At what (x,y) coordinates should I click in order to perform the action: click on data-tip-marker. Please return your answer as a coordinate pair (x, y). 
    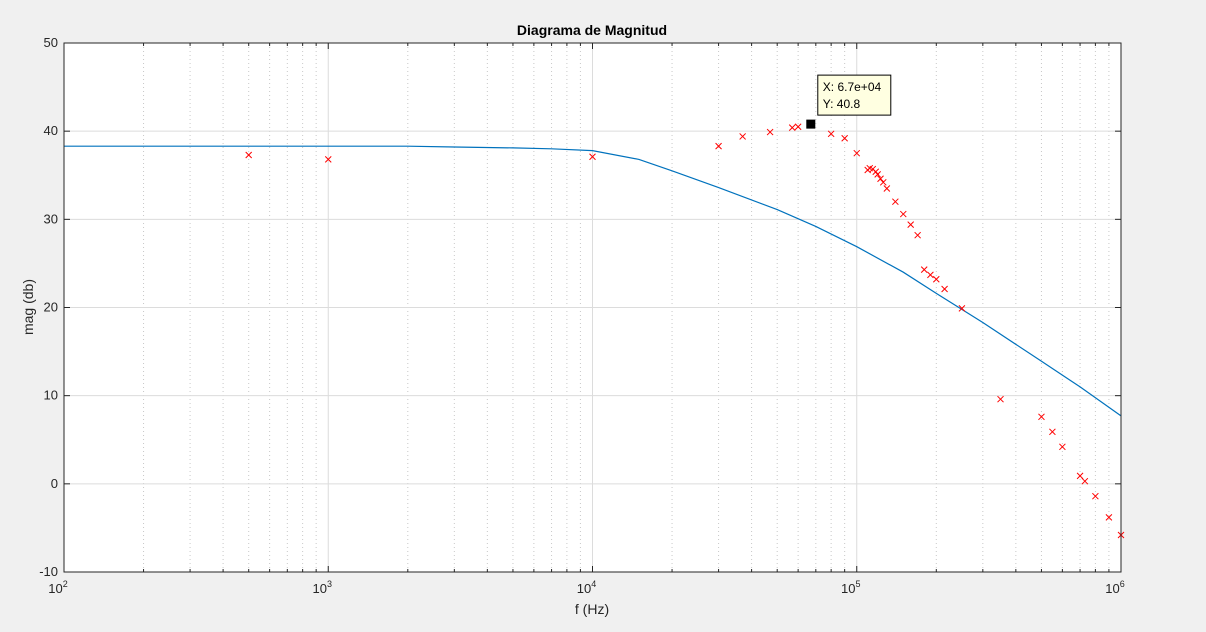
    Looking at the image, I should click on (811, 124).